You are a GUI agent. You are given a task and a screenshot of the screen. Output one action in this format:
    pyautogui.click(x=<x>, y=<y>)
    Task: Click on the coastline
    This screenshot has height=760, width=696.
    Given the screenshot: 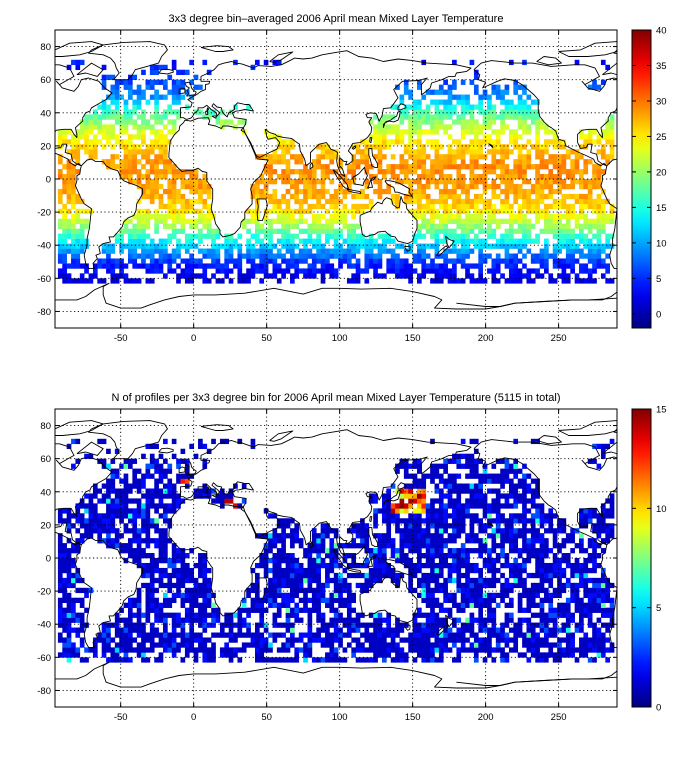 What is the action you would take?
    pyautogui.click(x=391, y=119)
    